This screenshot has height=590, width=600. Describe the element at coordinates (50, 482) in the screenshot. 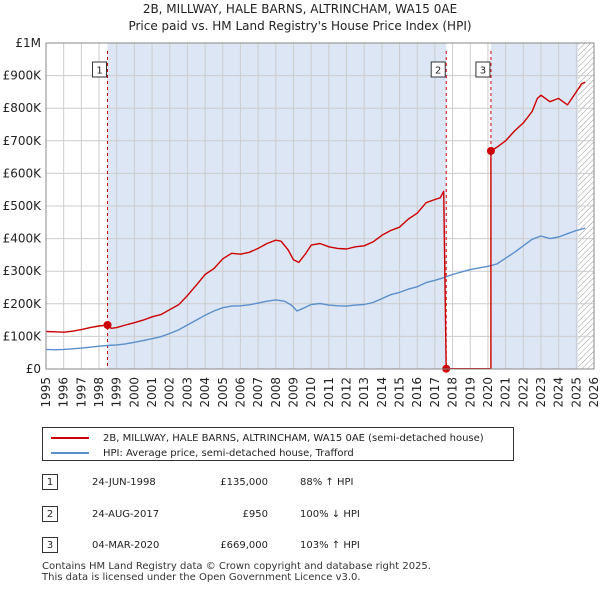

I see `transaction-number: 1` at that location.